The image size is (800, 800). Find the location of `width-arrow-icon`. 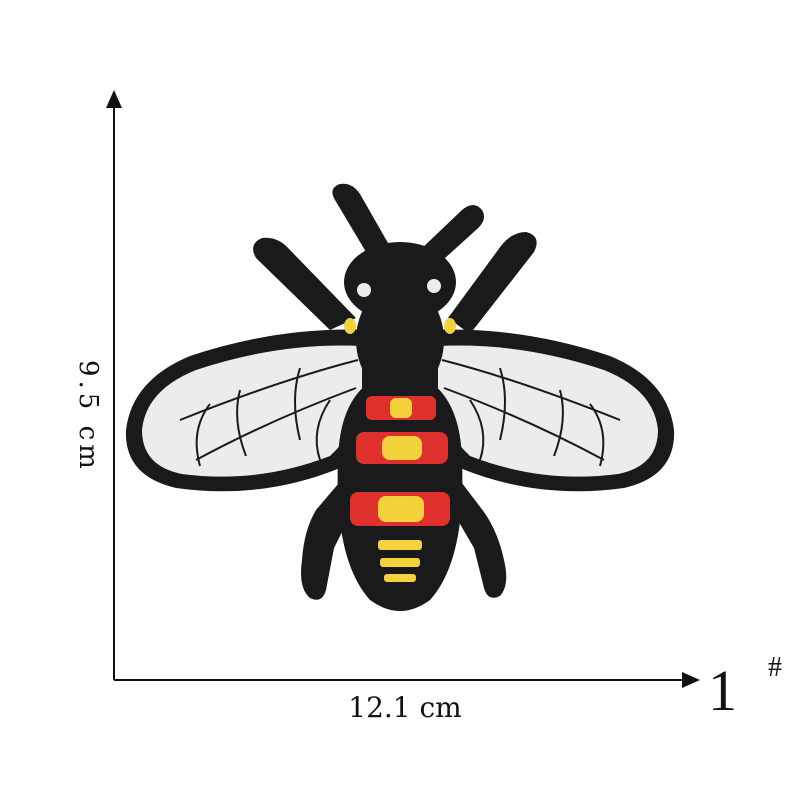

width-arrow-icon is located at coordinates (691, 680).